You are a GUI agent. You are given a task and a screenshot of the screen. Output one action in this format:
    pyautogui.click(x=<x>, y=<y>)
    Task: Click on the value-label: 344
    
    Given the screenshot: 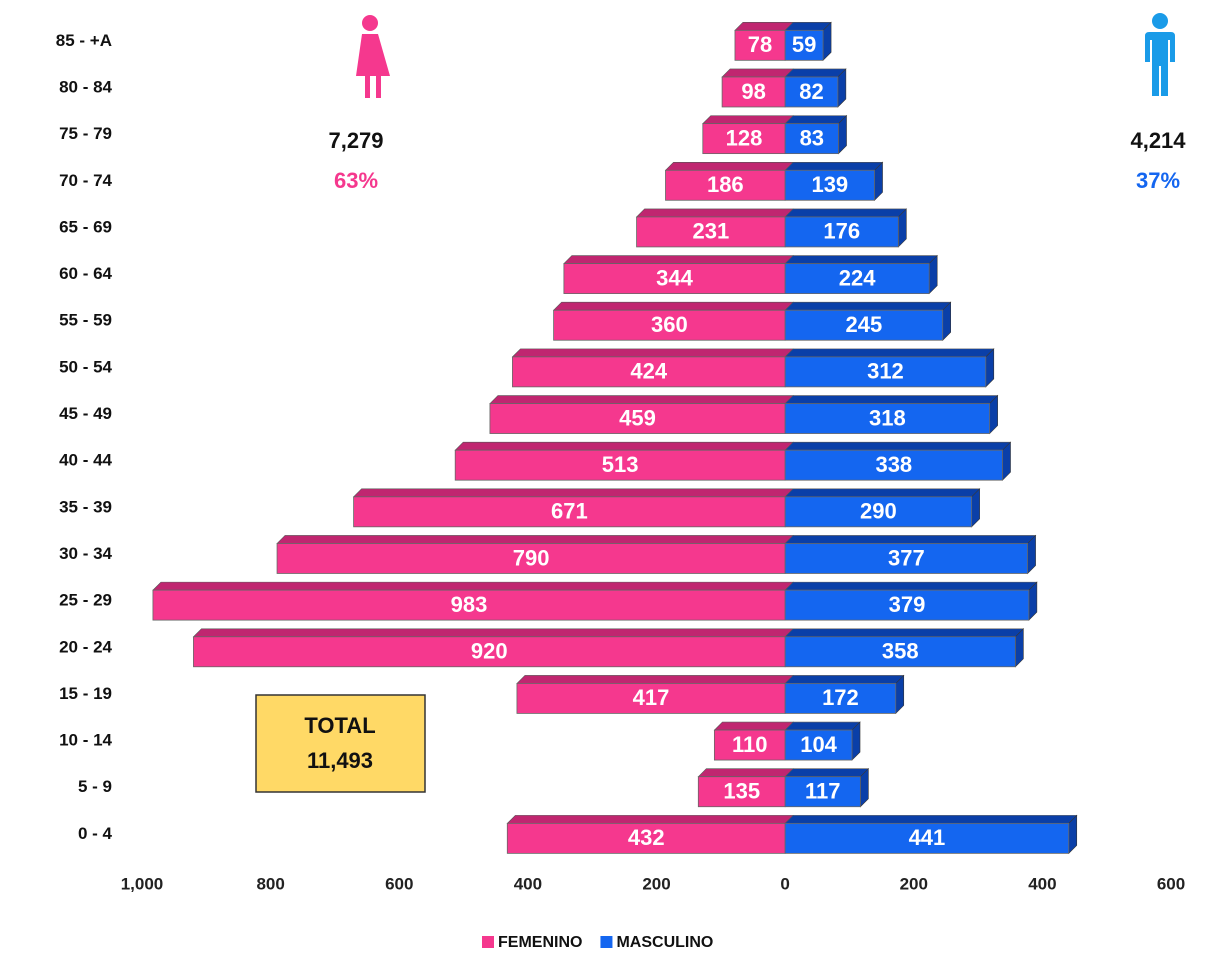 What is the action you would take?
    pyautogui.click(x=674, y=277)
    